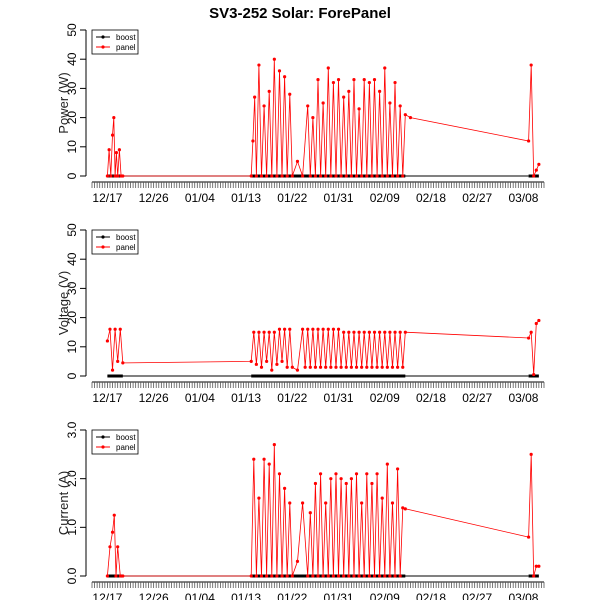  Describe the element at coordinates (103, 437) in the screenshot. I see `legend-marker-boost` at that location.